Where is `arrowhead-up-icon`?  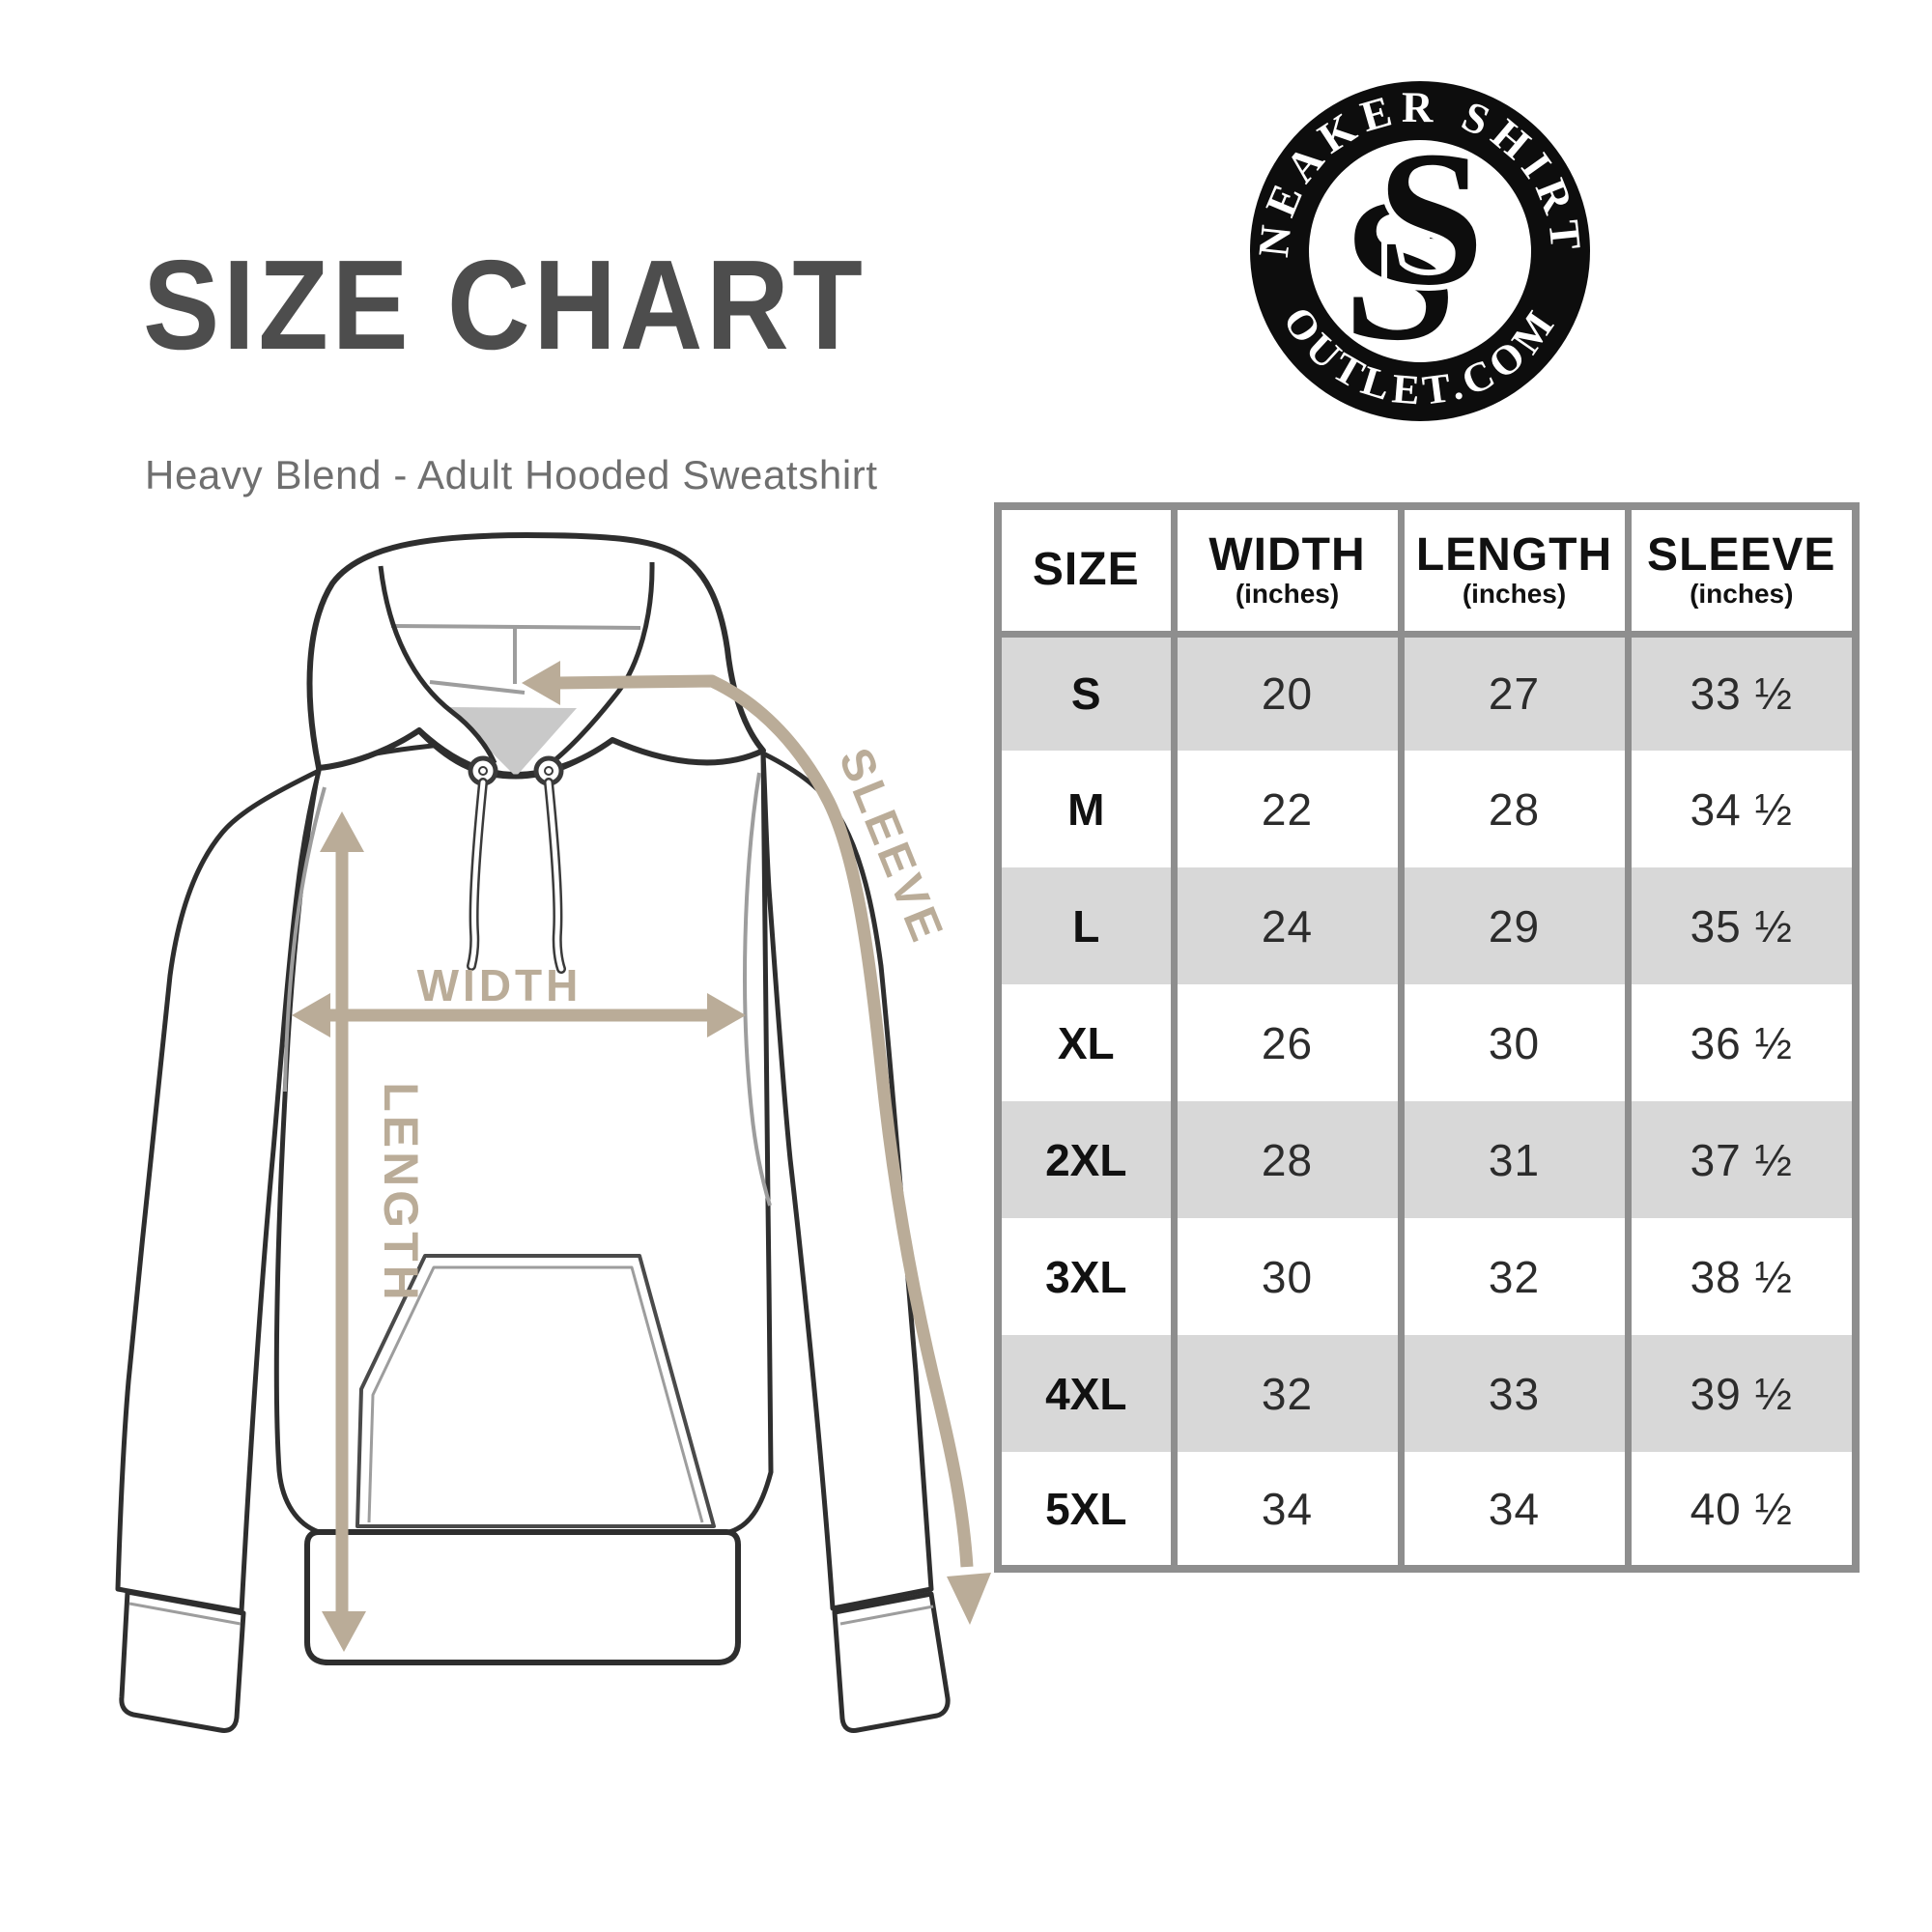 arrowhead-up-icon is located at coordinates (342, 831).